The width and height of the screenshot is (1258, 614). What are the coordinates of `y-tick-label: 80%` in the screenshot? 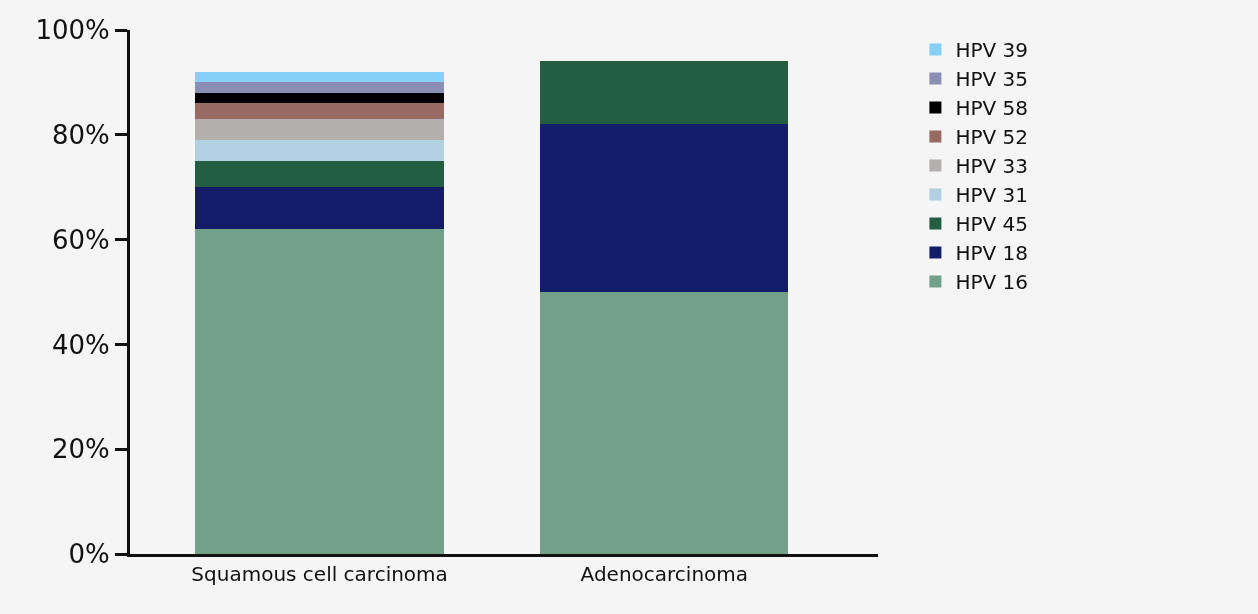 It's located at (81, 134).